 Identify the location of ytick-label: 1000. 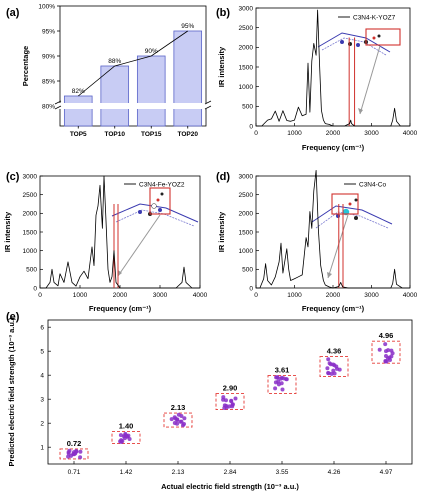
(246, 251).